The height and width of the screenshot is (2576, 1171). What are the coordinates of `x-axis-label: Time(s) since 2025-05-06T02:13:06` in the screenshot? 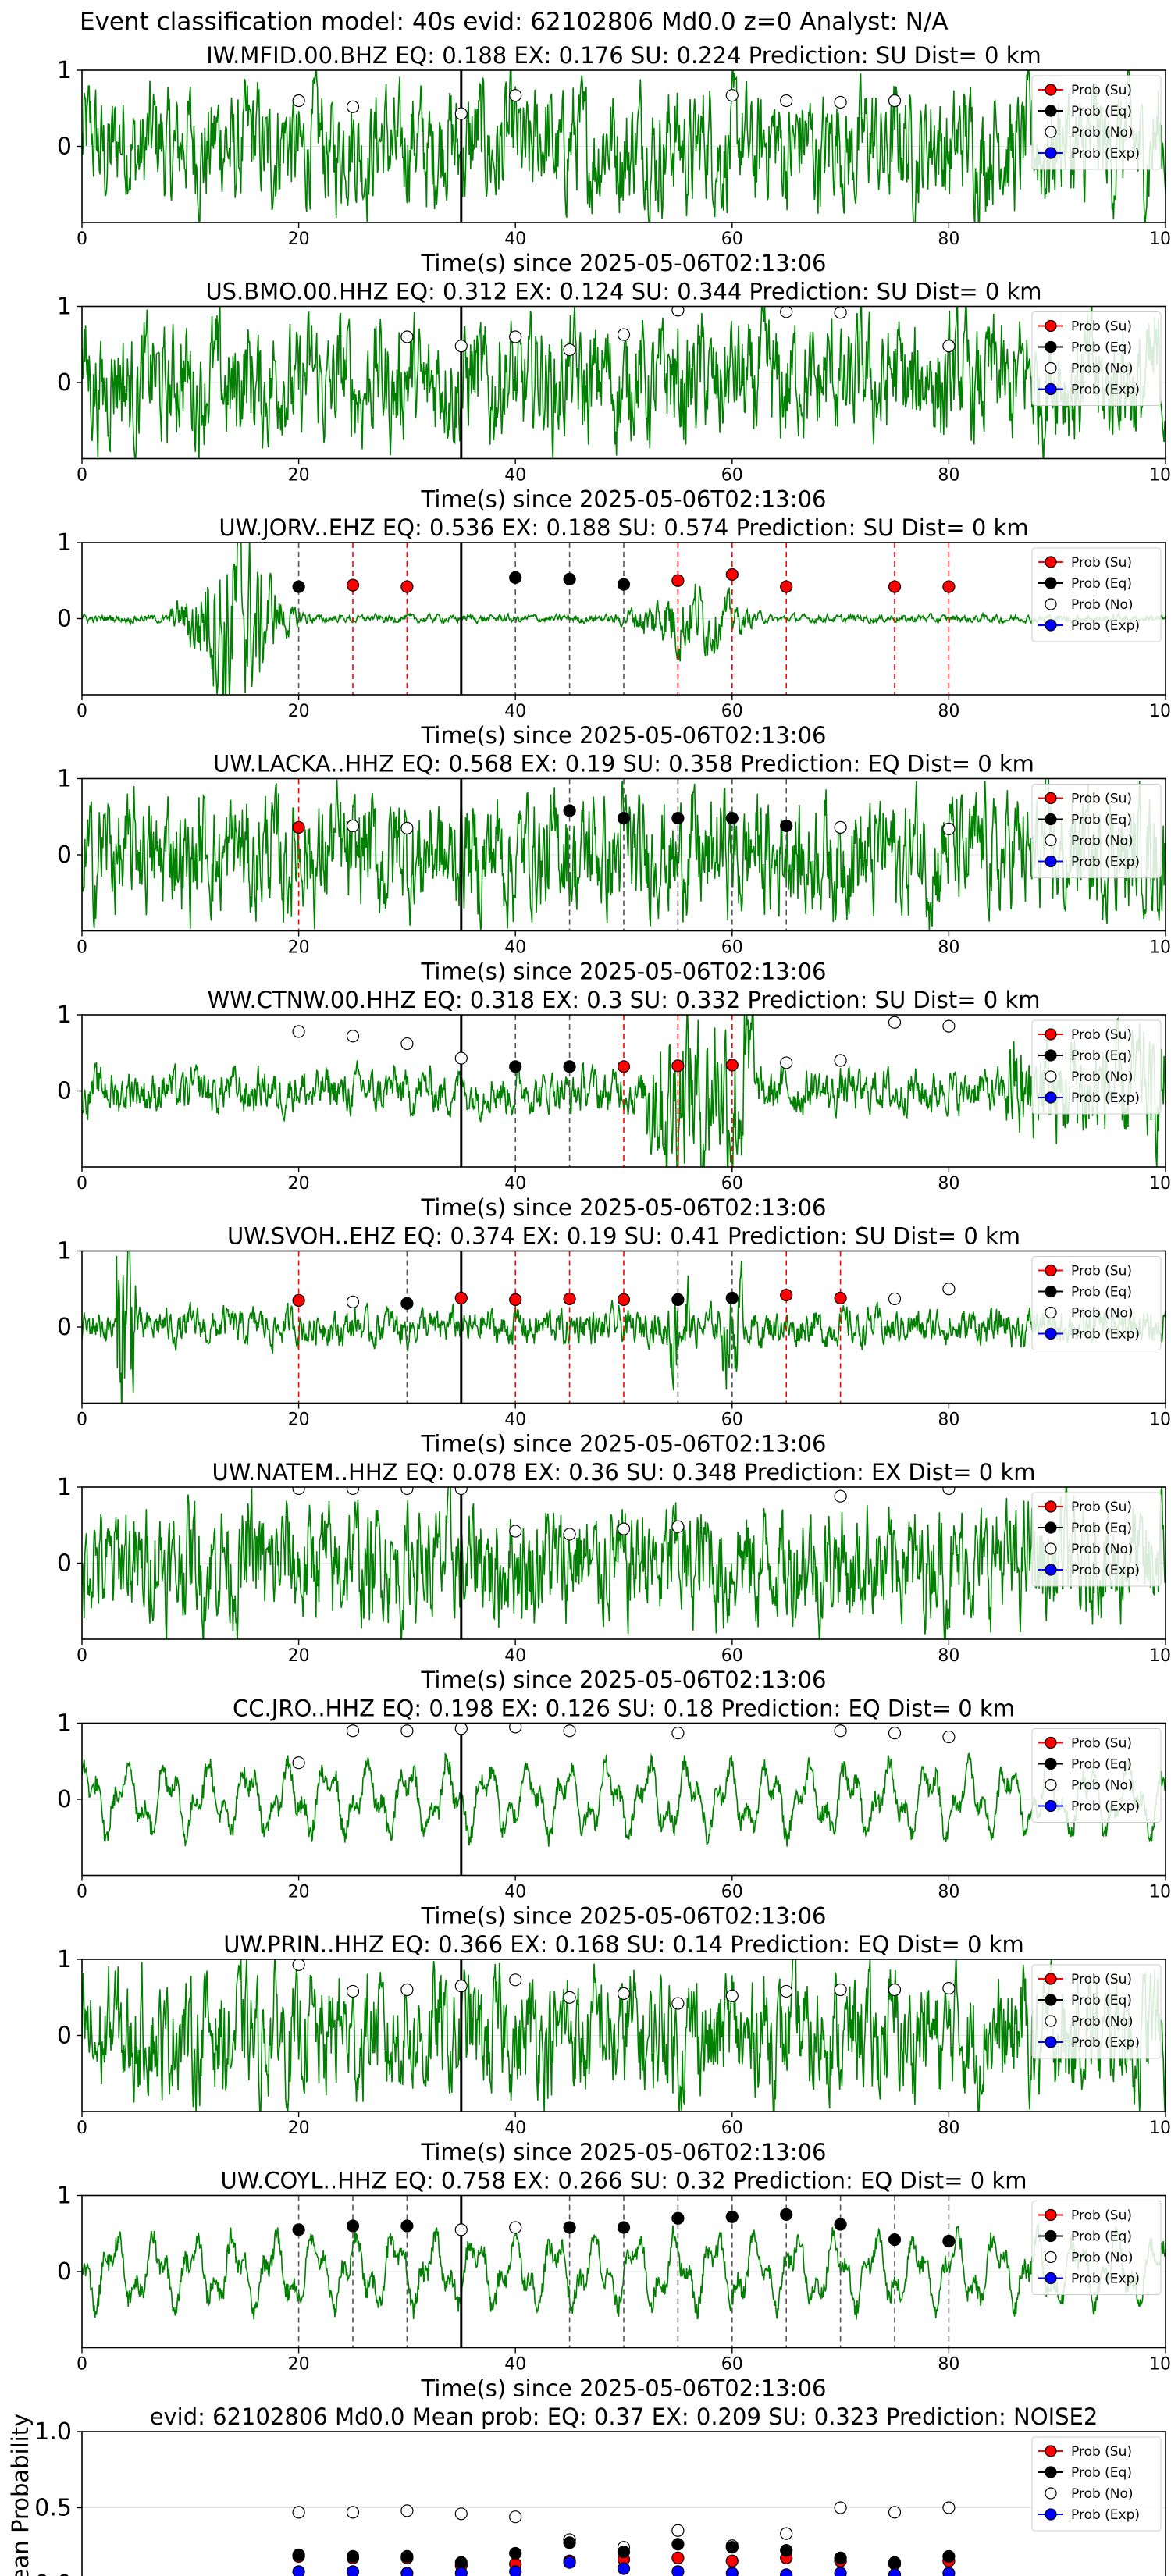 It's located at (624, 2152).